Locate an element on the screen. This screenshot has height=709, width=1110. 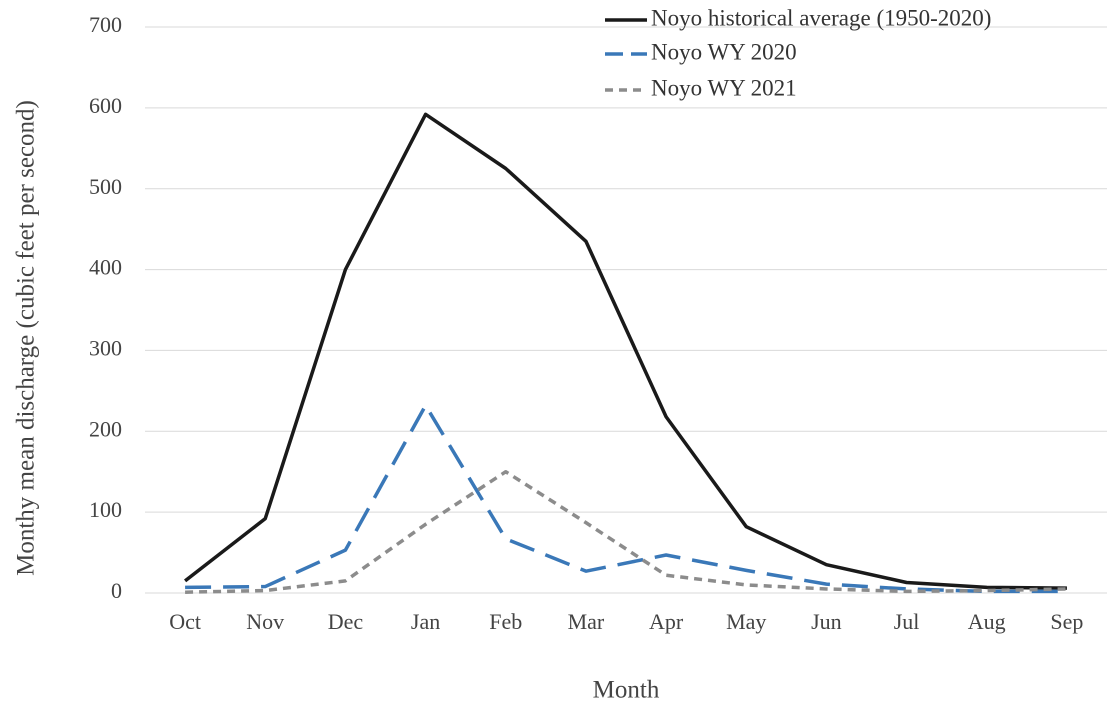
x-tick-label: Jul is located at coordinates (907, 621).